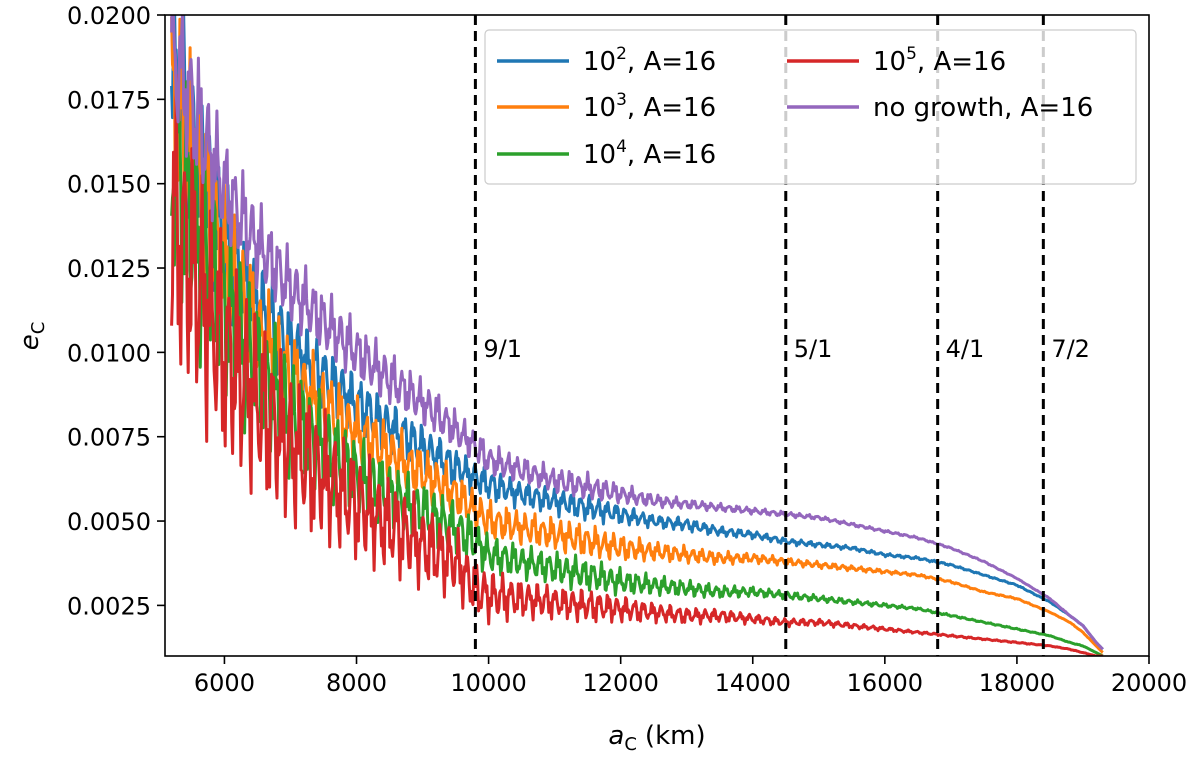 The image size is (1200, 758). Describe the element at coordinates (649, 60) in the screenshot. I see `legend-label-1e2: 102, A=16` at that location.